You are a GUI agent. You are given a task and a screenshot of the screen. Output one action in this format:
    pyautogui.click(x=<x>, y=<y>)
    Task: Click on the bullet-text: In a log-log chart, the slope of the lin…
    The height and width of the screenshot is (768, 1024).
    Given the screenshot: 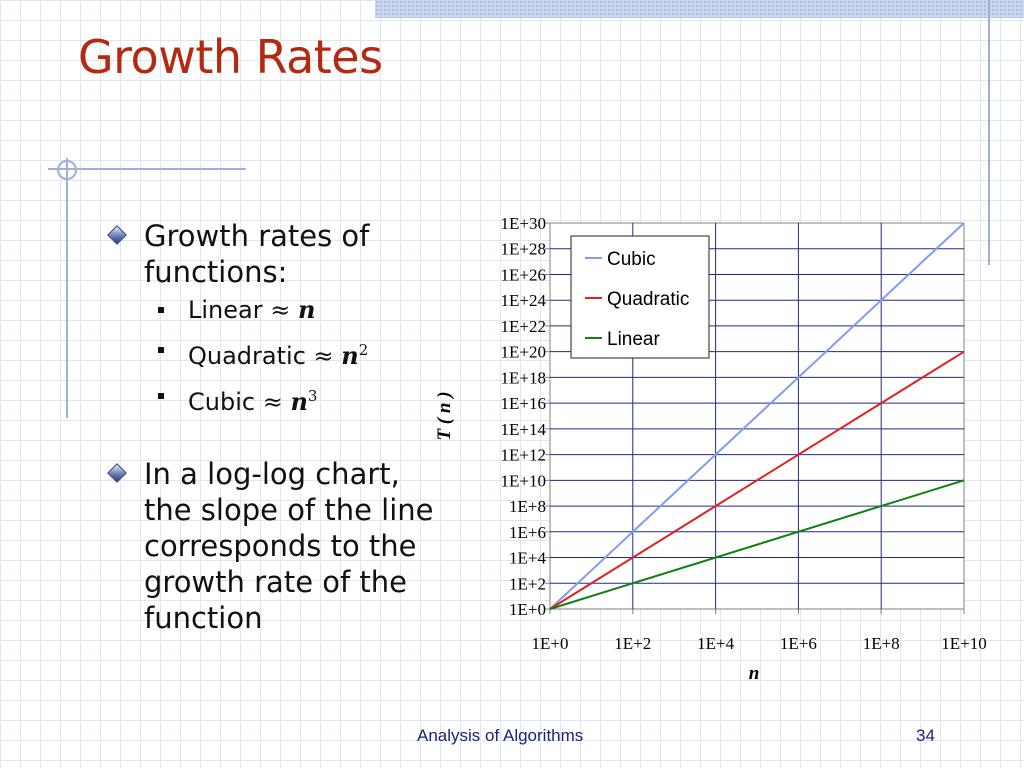 What is the action you would take?
    pyautogui.click(x=289, y=546)
    